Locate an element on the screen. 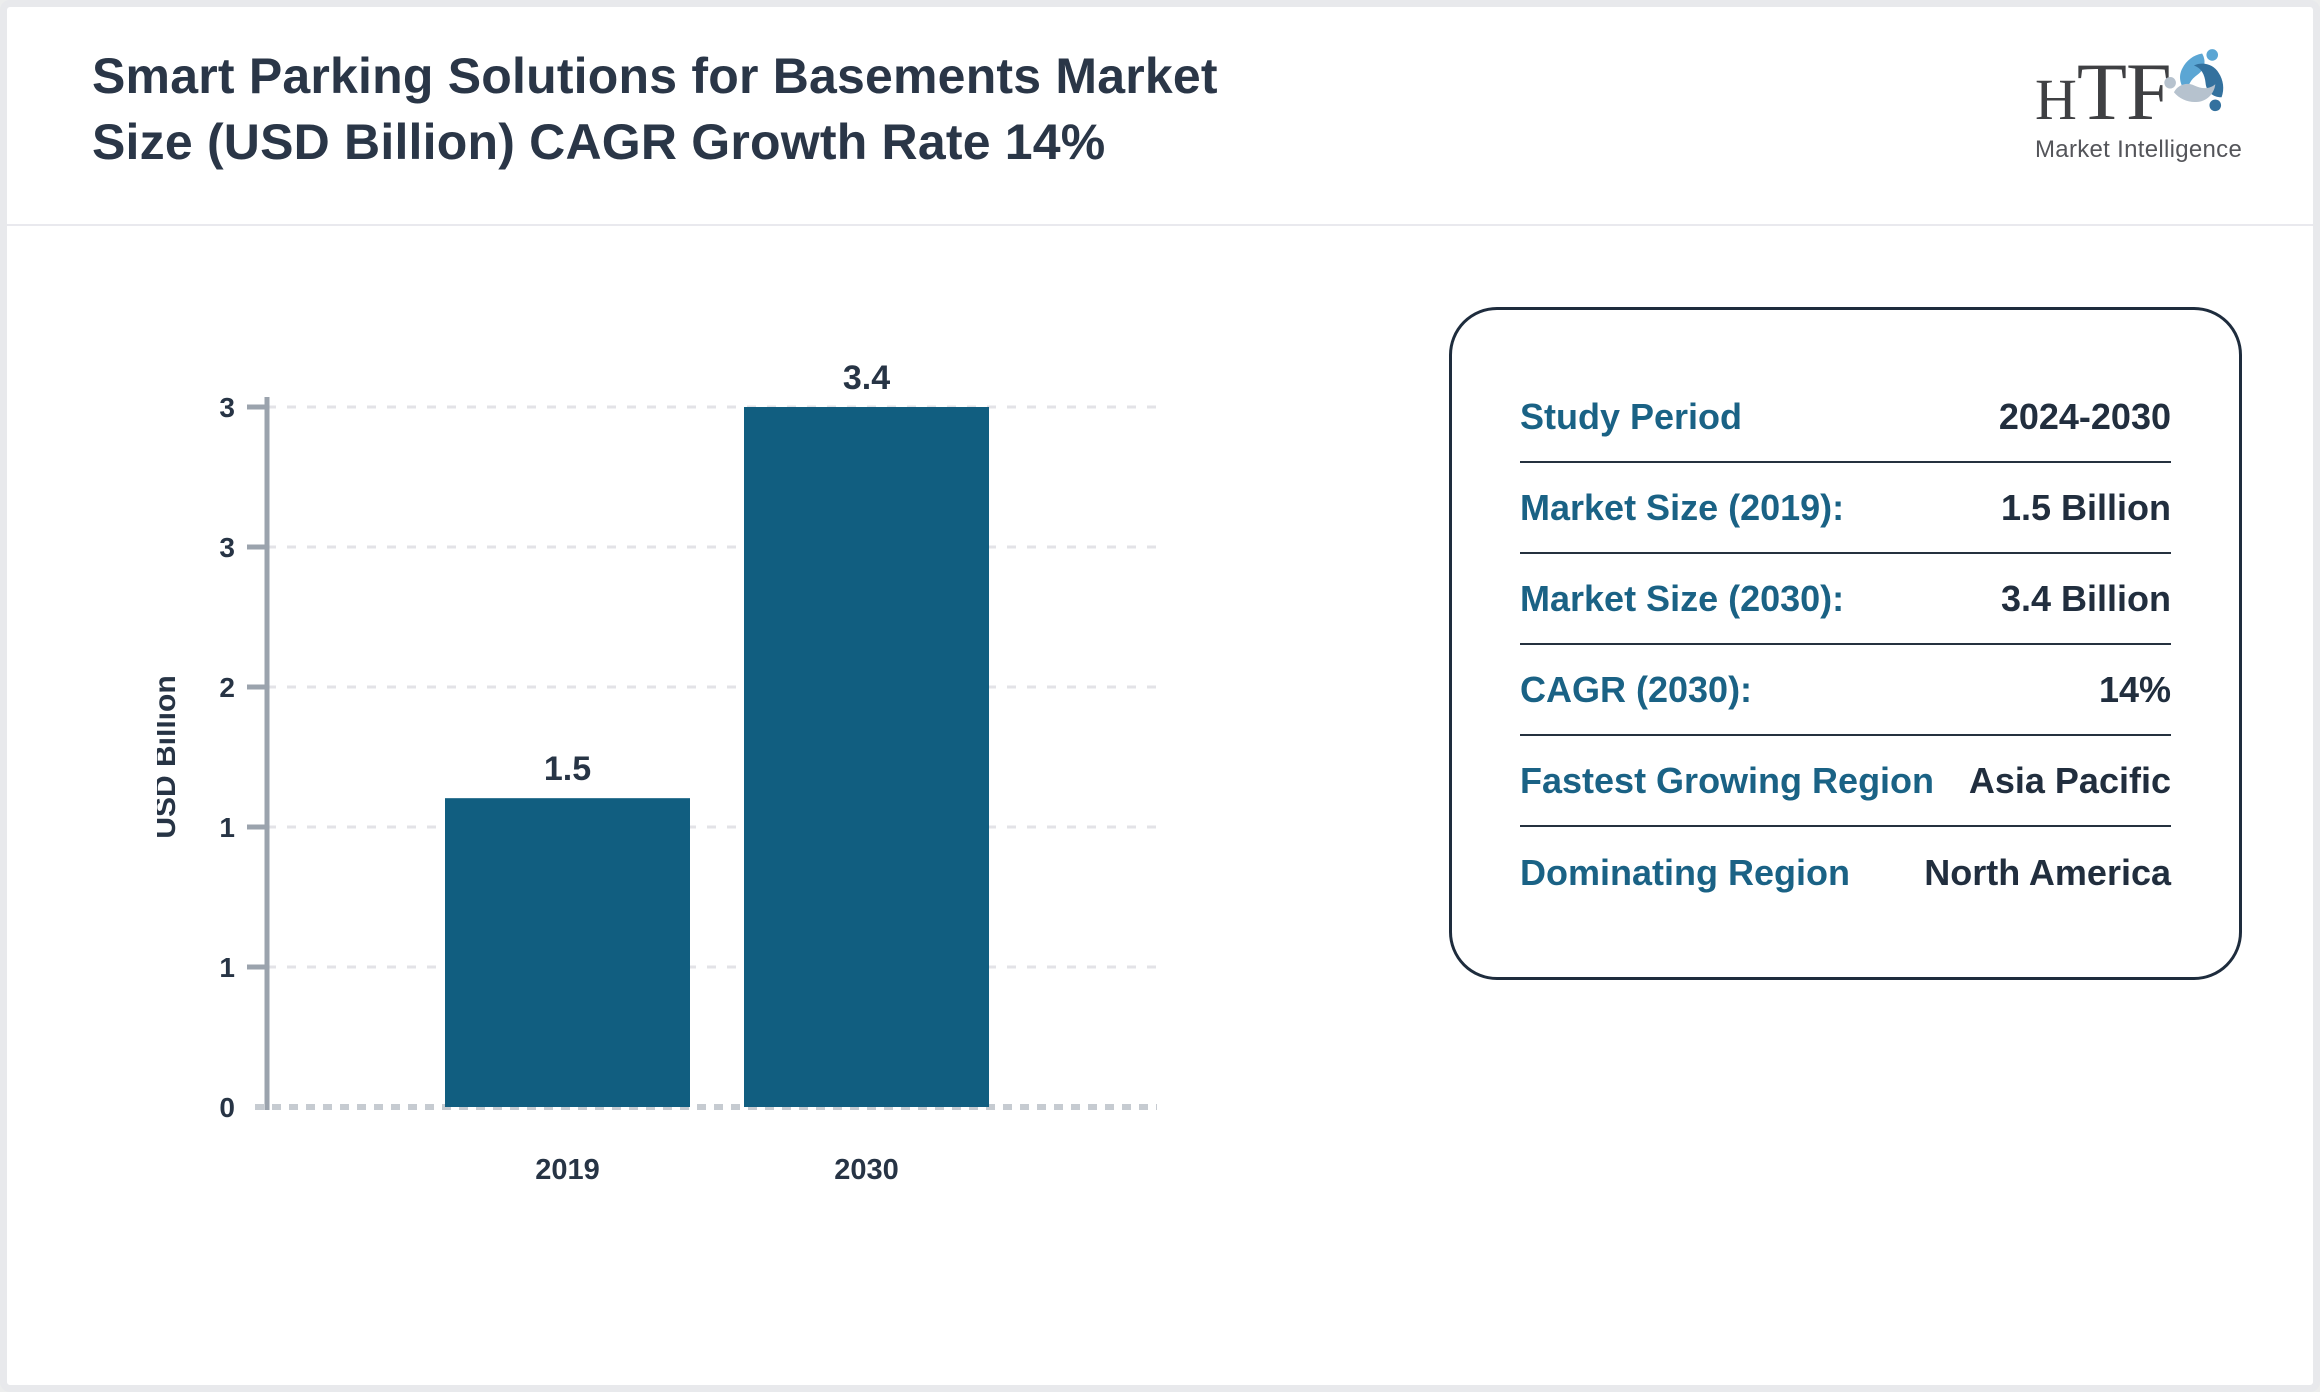  info-row-label: Fastest Growing Region is located at coordinates (1727, 780).